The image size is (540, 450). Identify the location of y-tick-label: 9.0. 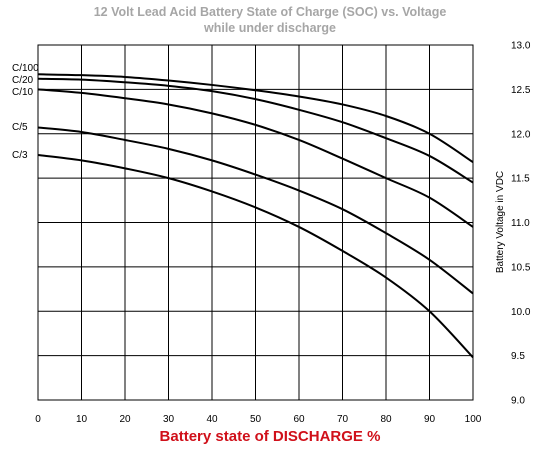
(518, 401).